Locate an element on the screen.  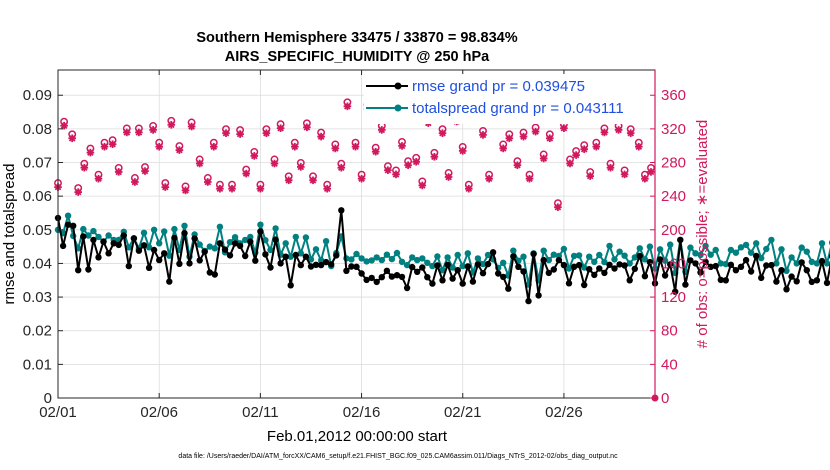
x-tick-label: 02/06 is located at coordinates (159, 412).